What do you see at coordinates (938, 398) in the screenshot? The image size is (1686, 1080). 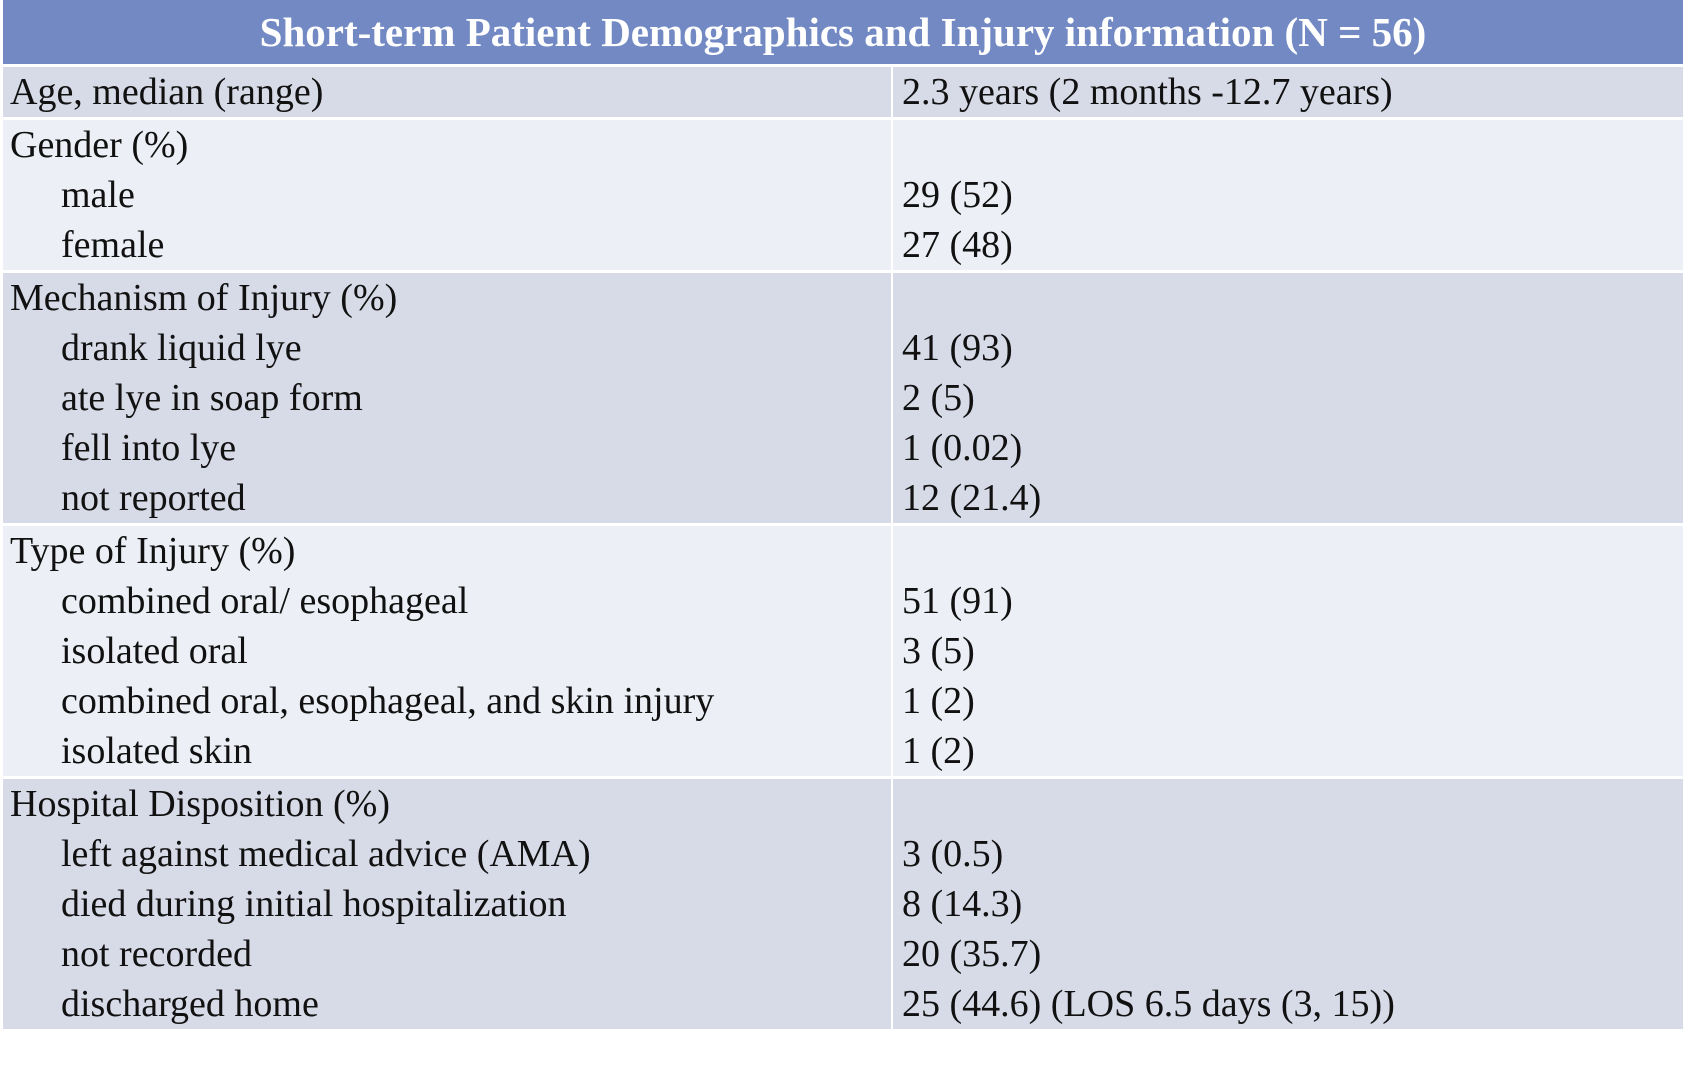 I see `row-value: 2 (5)` at bounding box center [938, 398].